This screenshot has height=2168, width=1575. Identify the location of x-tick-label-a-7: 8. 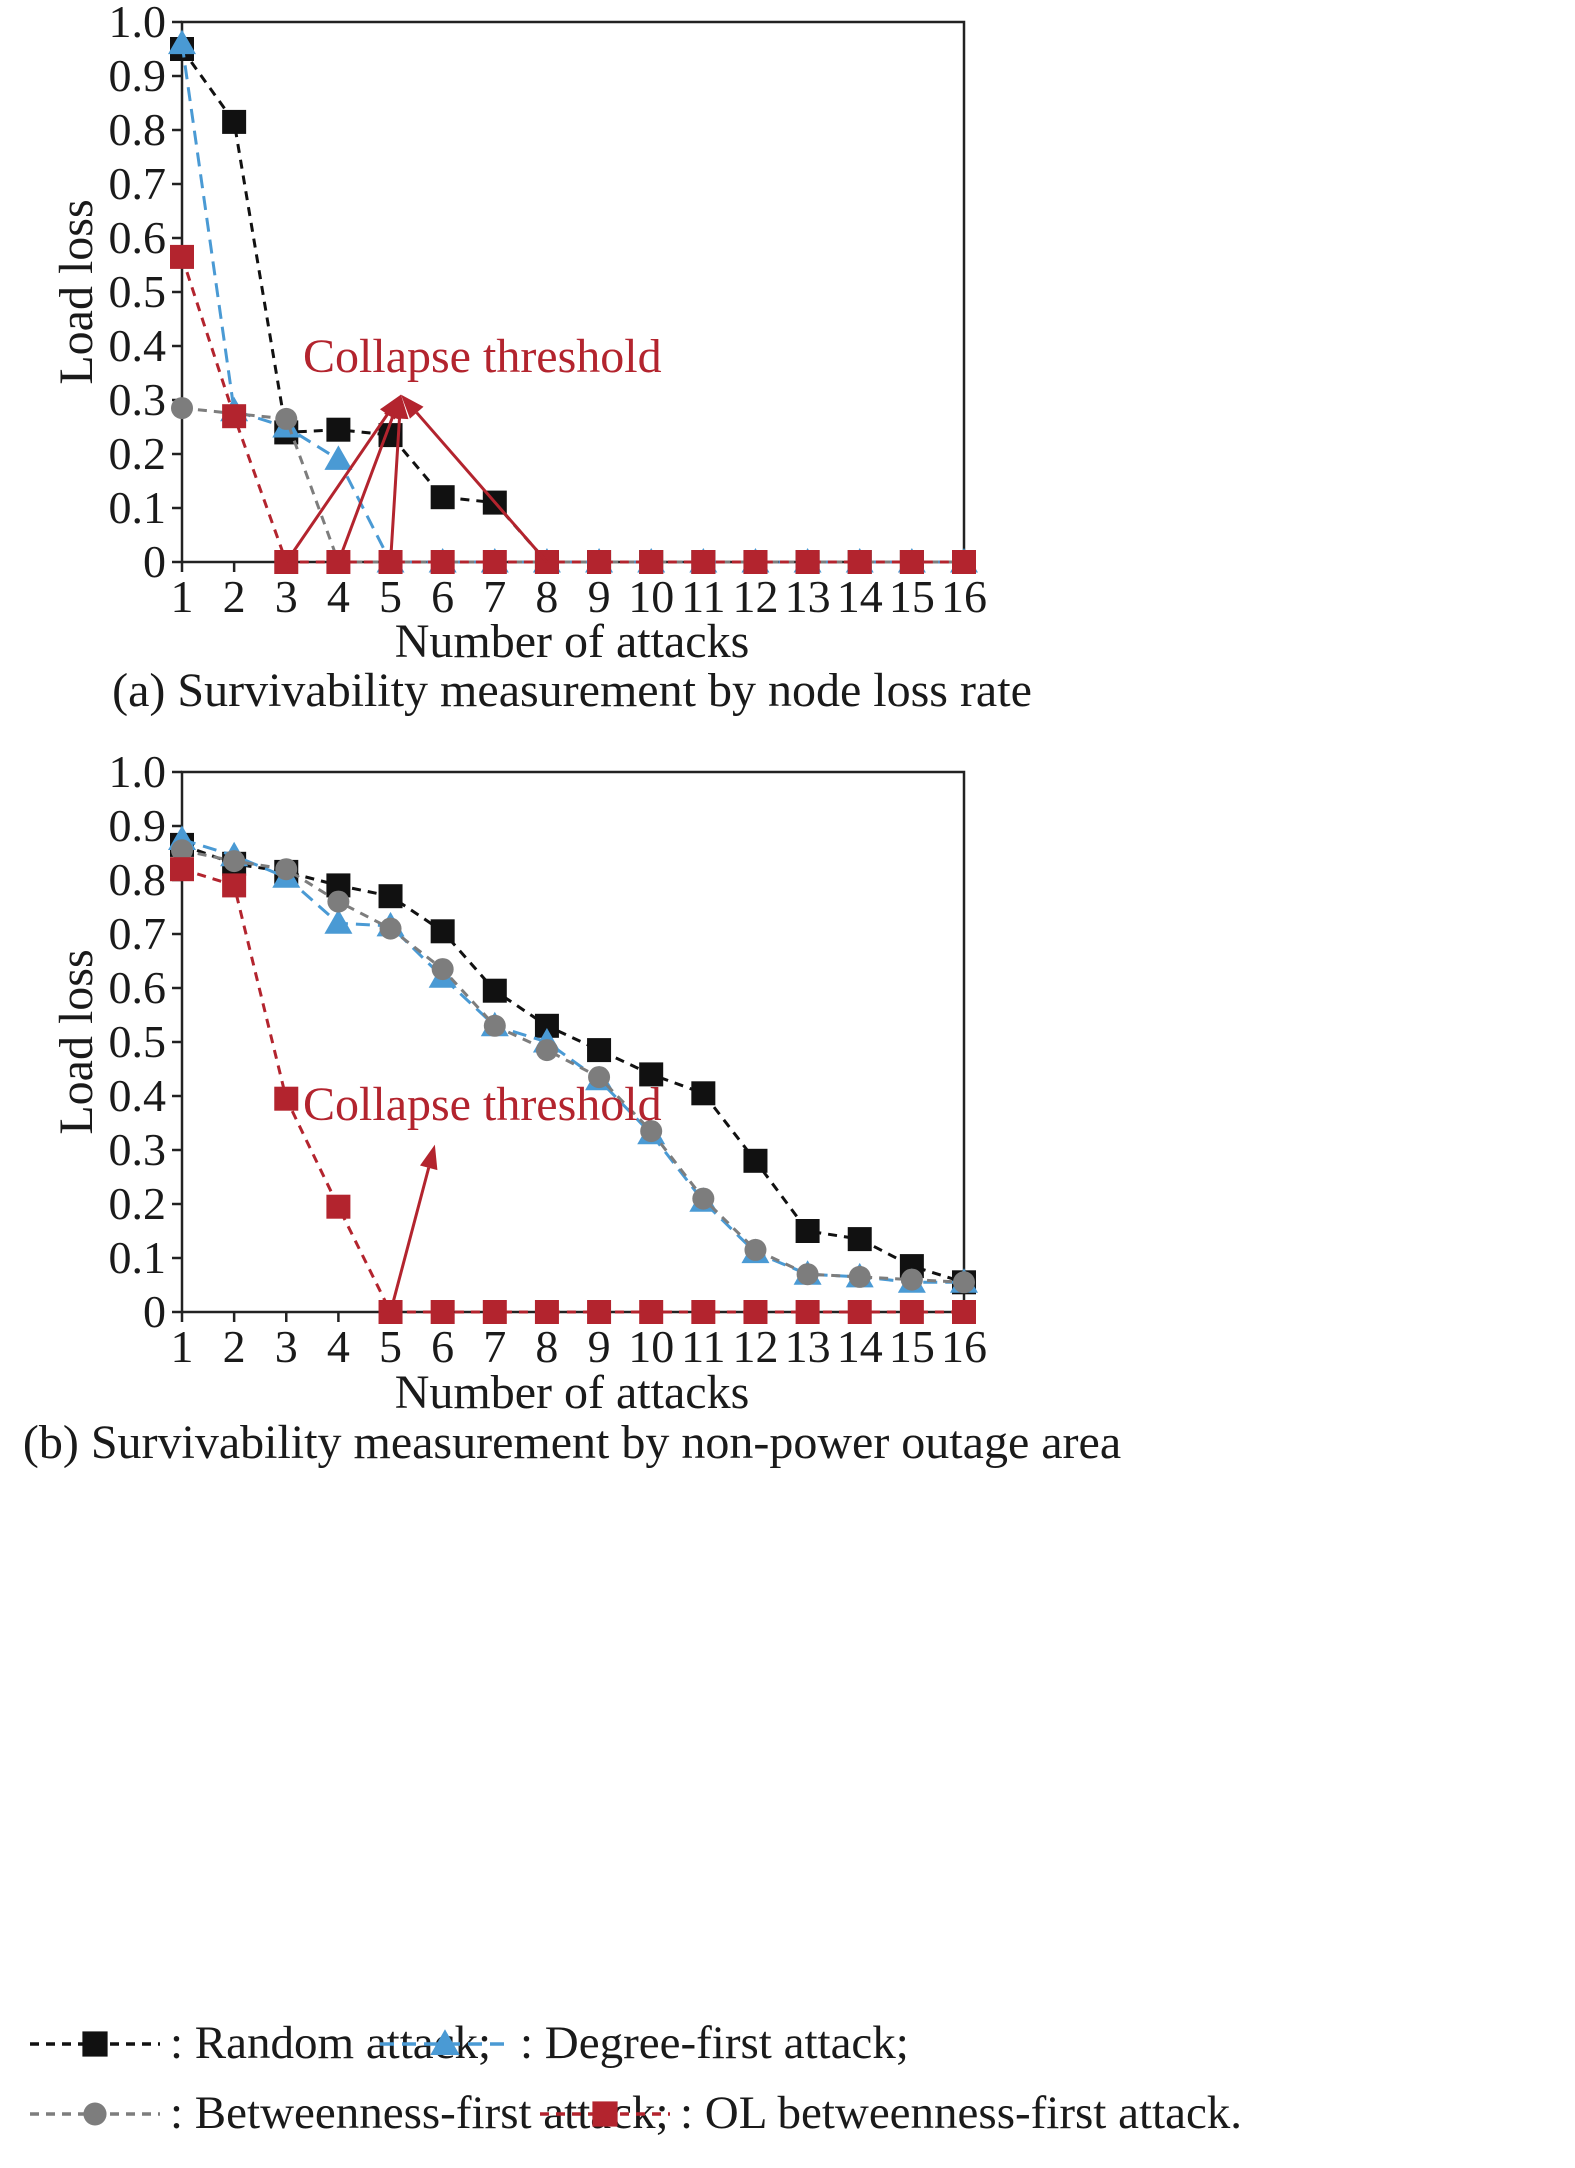
(546, 596).